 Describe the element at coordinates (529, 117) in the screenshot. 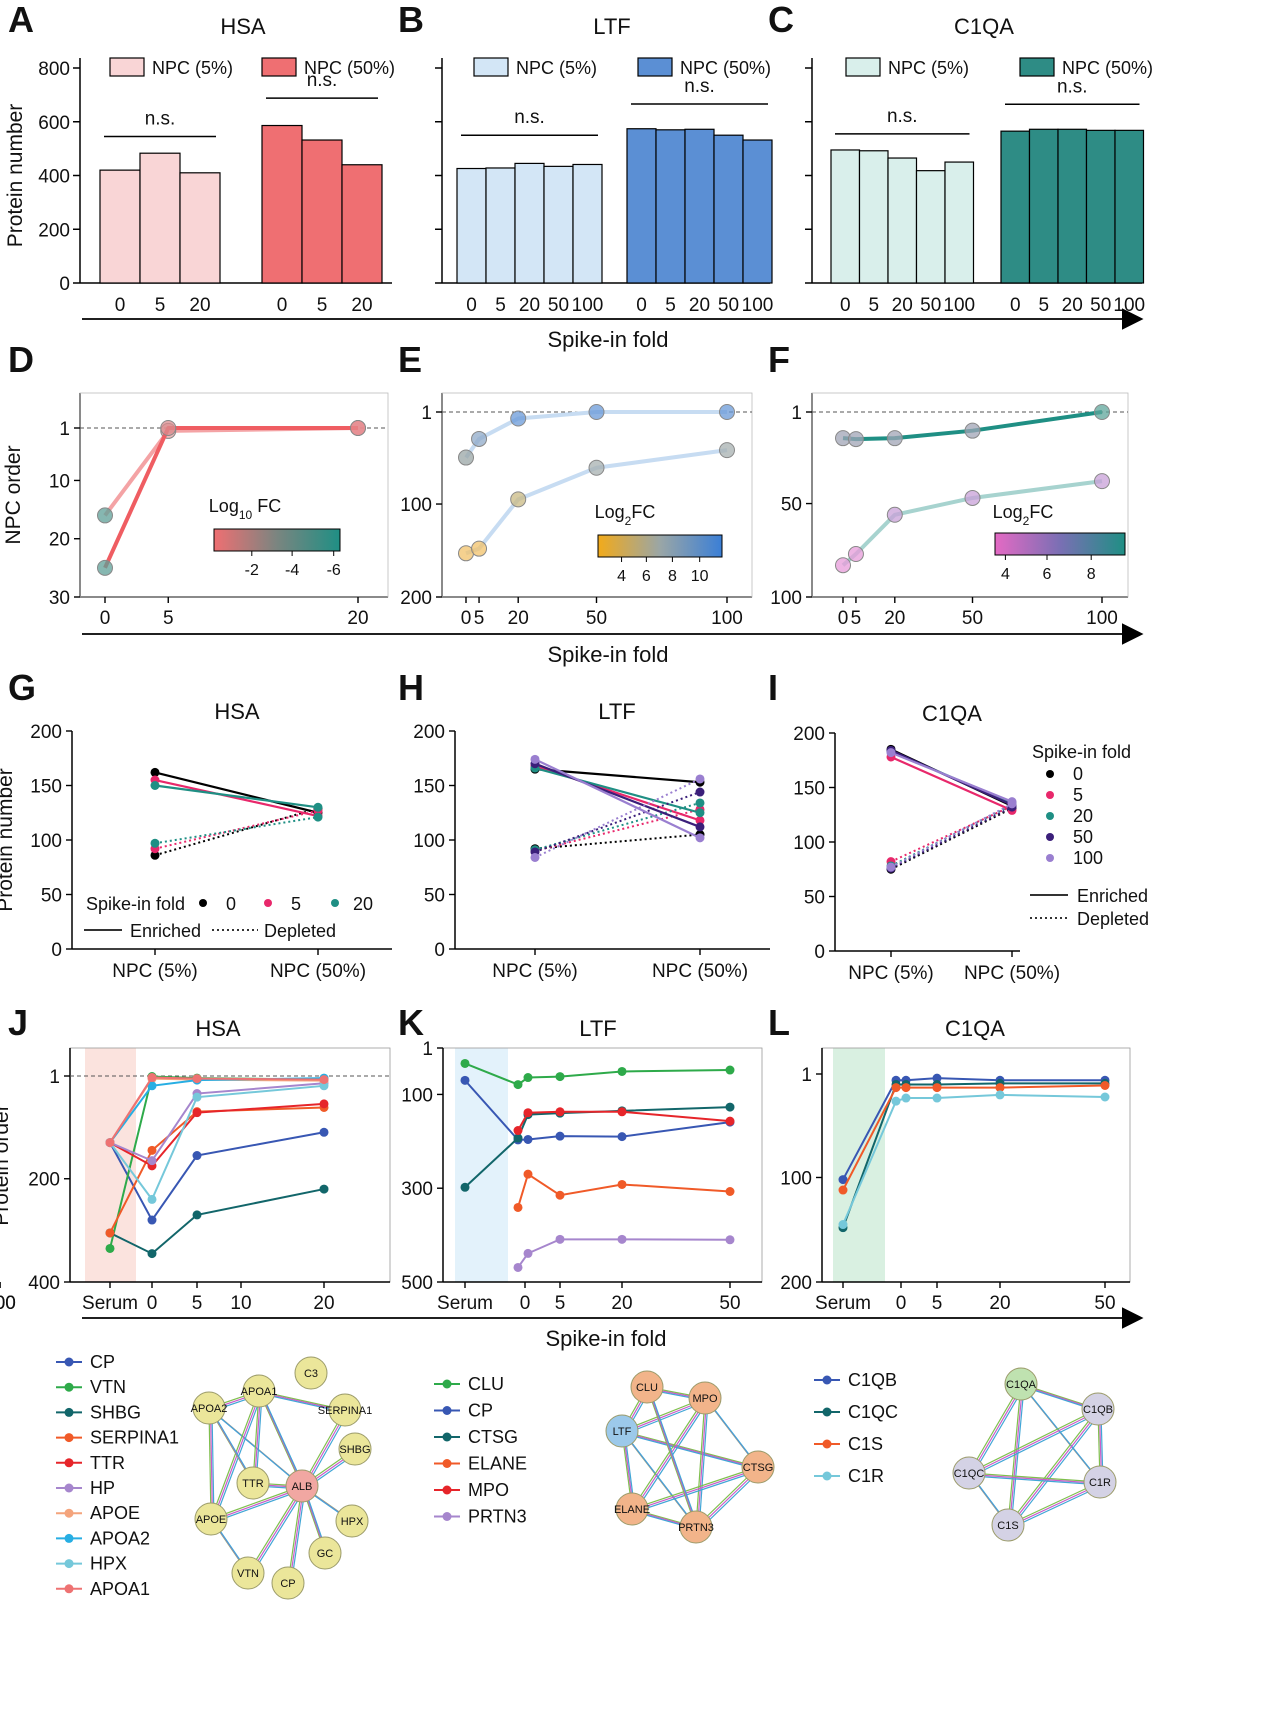

I see `ns-label: n.s.` at that location.